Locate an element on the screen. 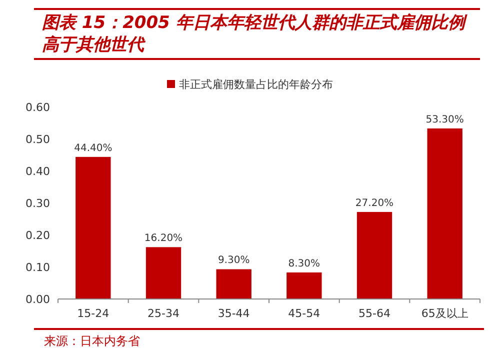  data-label: 8.30% is located at coordinates (304, 264).